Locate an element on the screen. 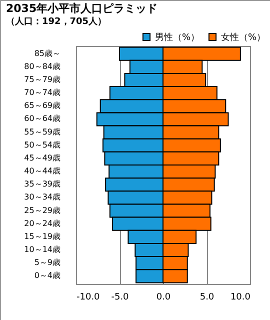 This screenshot has width=270, height=320. y-tick-label: 70～74歳 is located at coordinates (42, 93).